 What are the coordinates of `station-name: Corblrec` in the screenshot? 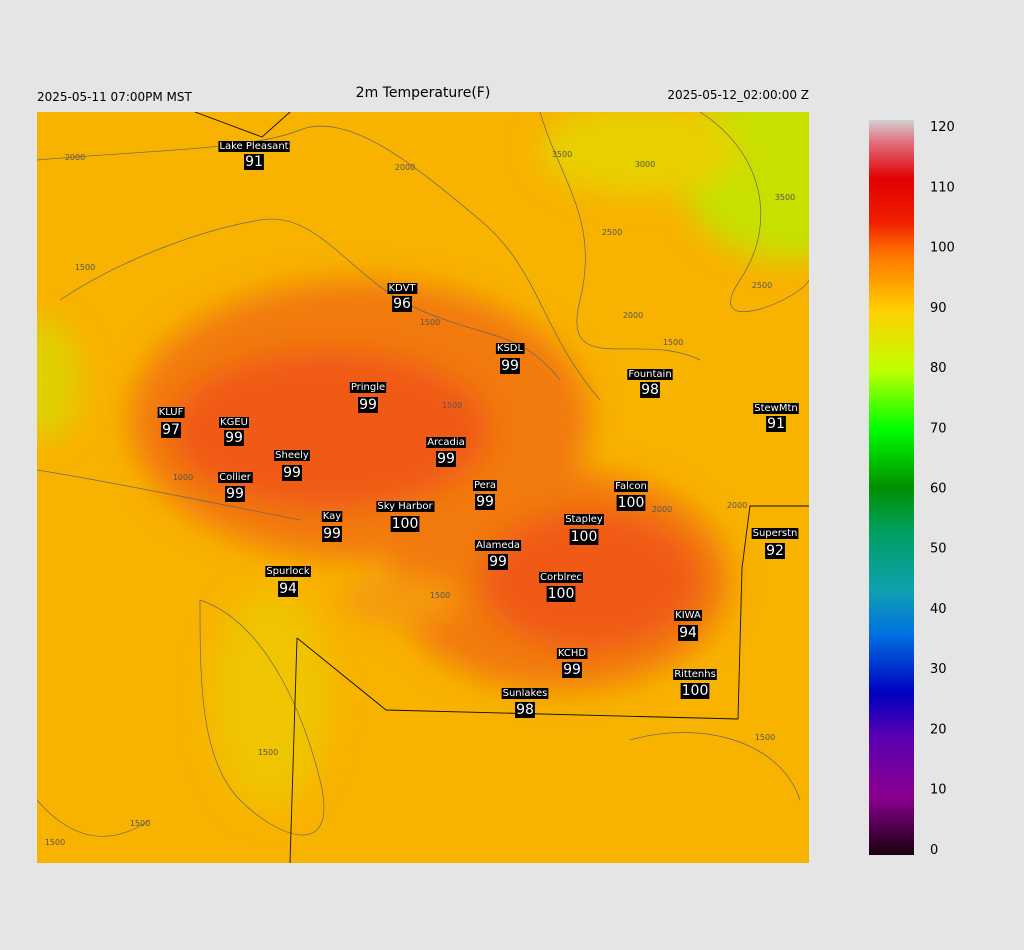 It's located at (561, 577).